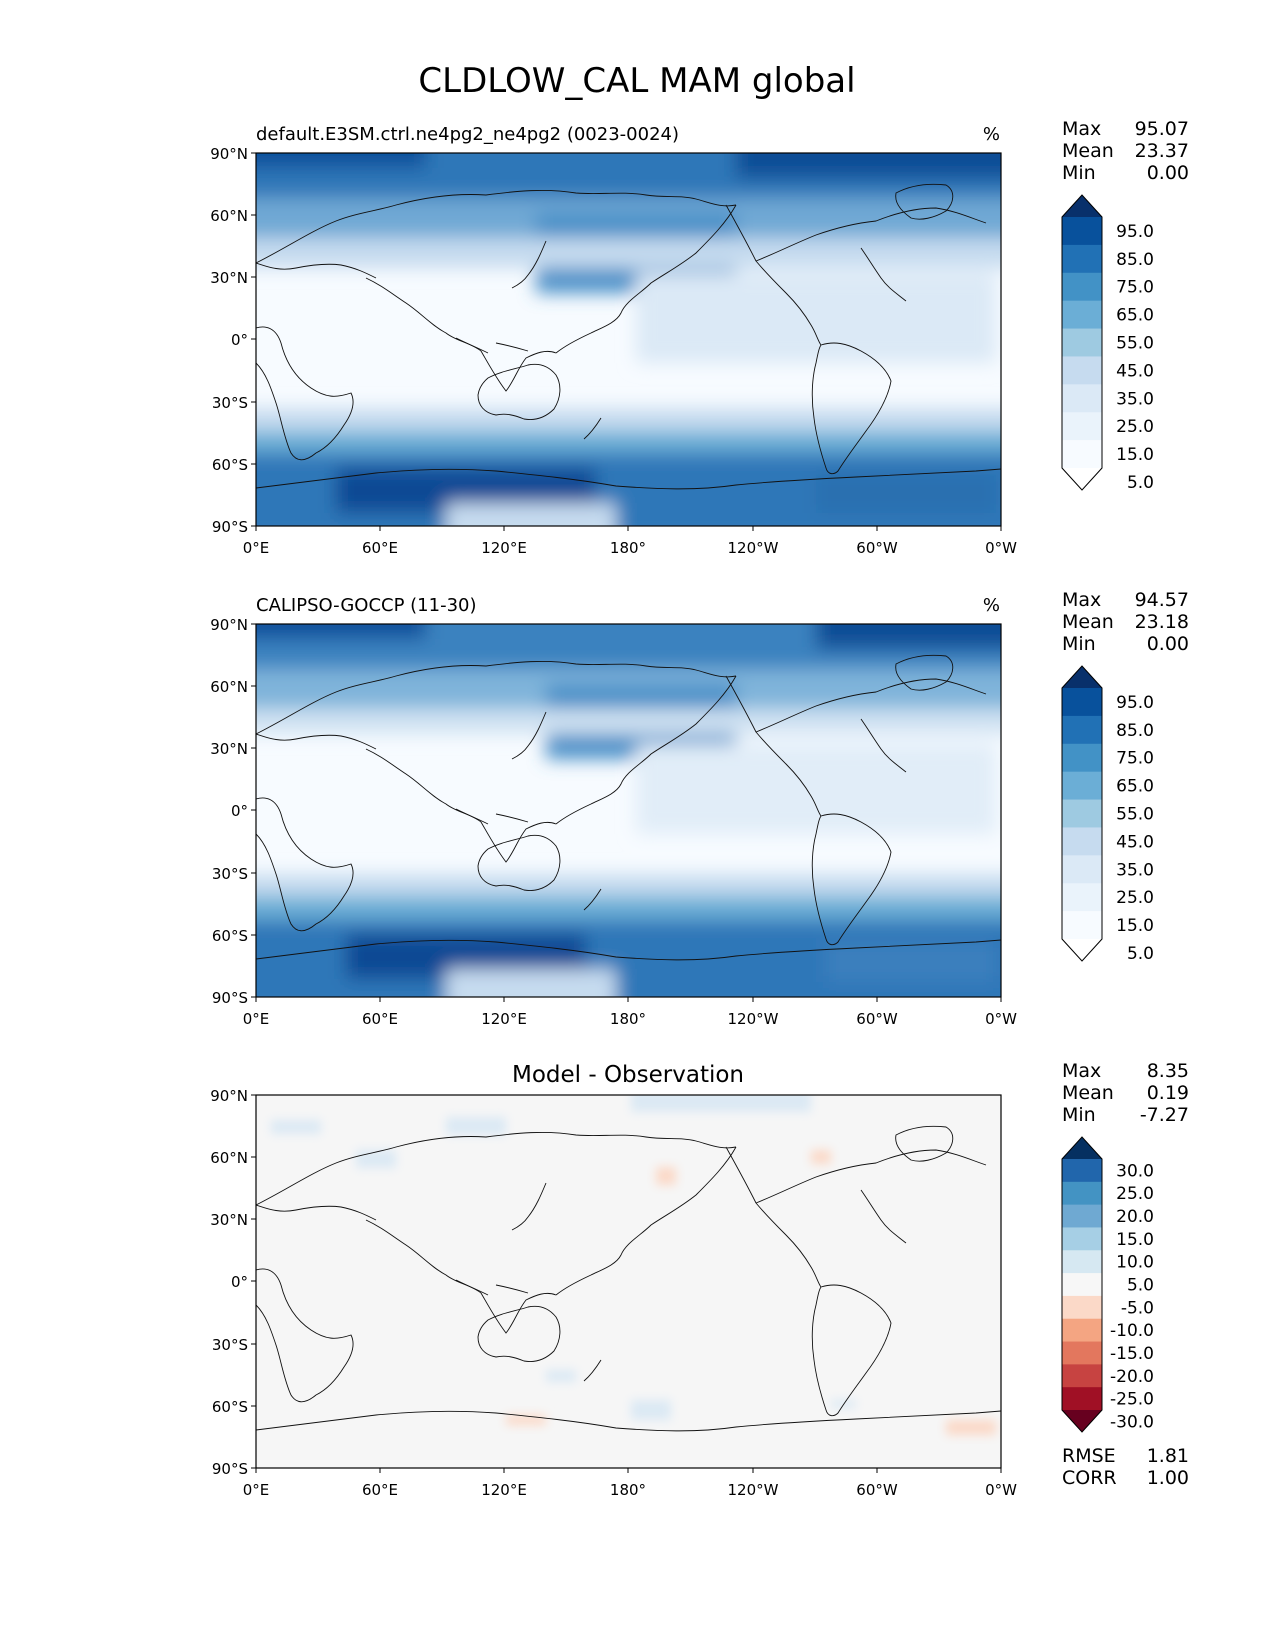  I want to click on panel-diff-map, so click(628, 1281).